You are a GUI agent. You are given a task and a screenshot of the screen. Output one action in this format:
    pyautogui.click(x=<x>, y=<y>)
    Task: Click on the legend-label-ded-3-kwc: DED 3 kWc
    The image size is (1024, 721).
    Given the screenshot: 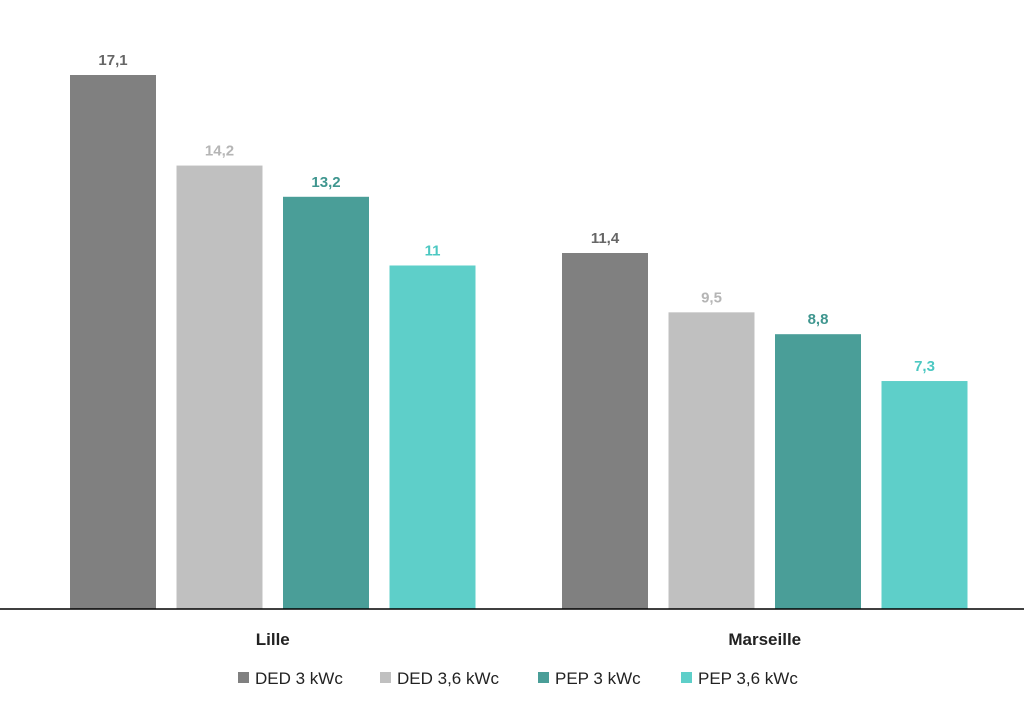 What is the action you would take?
    pyautogui.click(x=299, y=678)
    